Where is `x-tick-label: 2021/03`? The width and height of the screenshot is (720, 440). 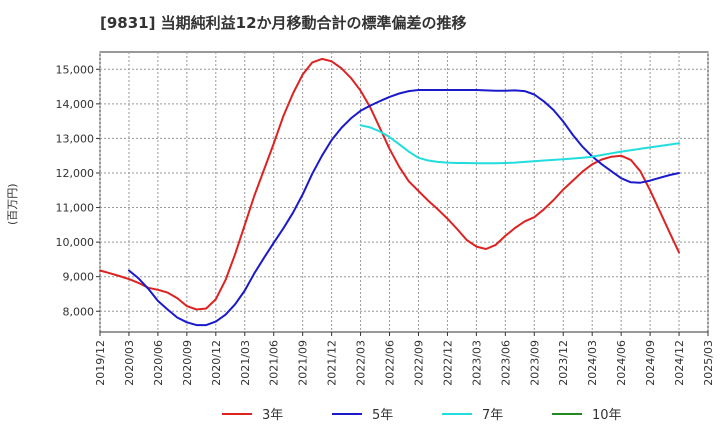 x-tick-label: 2021/03 is located at coordinates (245, 363).